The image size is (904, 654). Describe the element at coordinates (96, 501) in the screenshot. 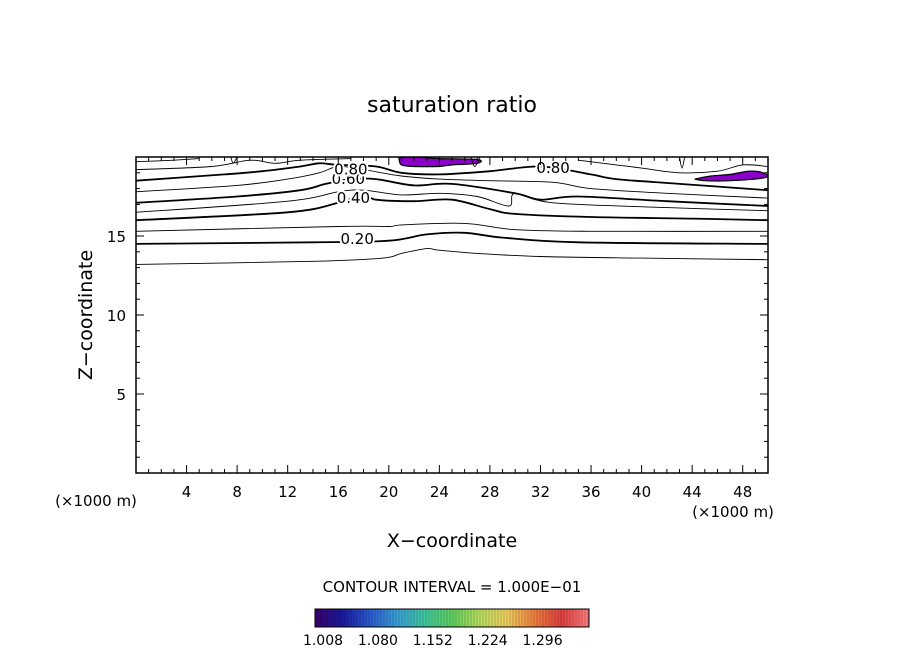

I see `x-unit-left: (×1000 m)` at that location.